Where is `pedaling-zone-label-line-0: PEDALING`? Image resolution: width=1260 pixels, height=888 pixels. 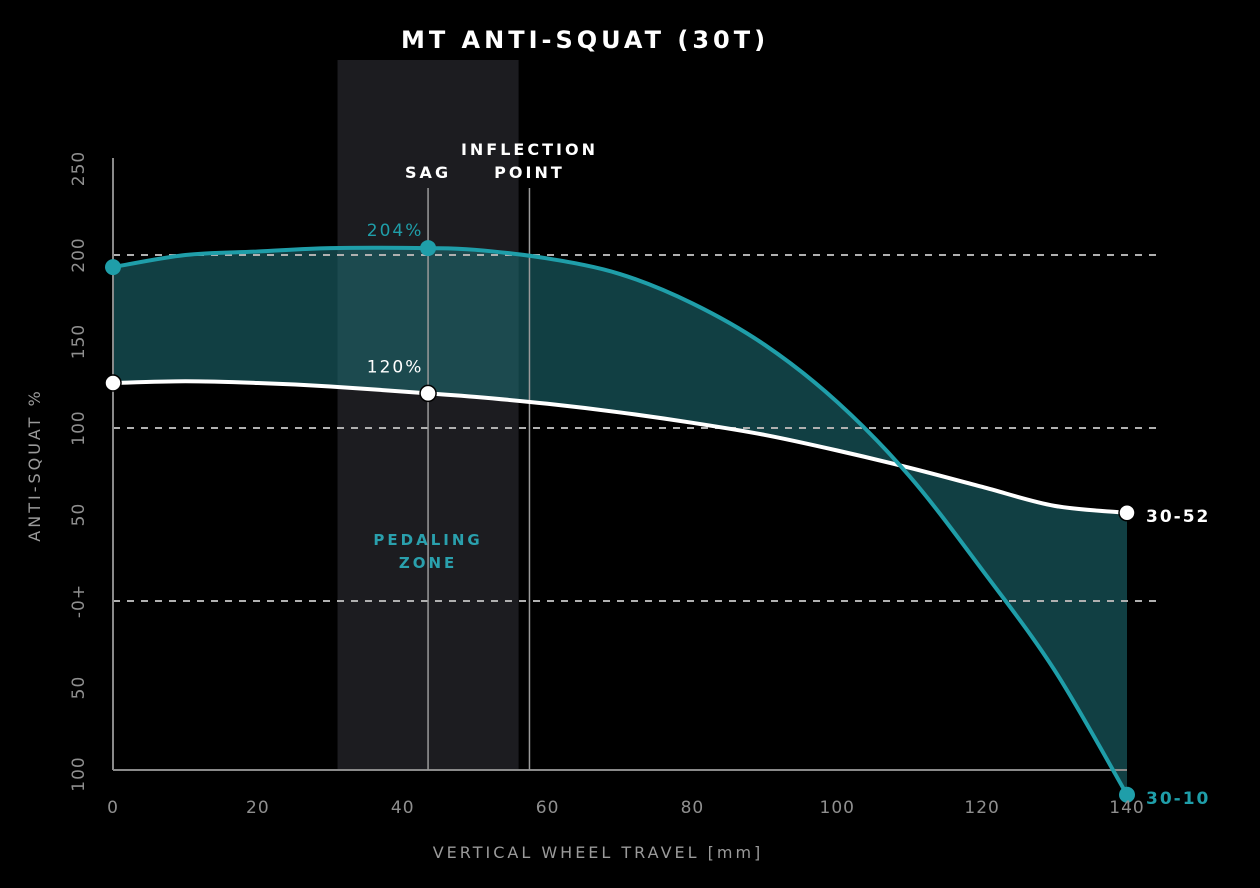
pedaling-zone-label-line-0: PEDALING is located at coordinates (427, 540).